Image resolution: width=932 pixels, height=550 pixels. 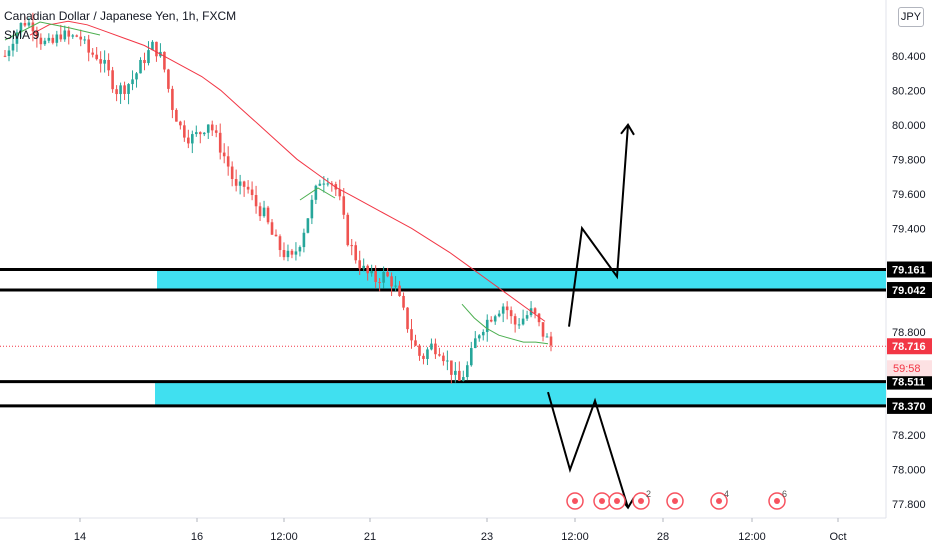 I want to click on x-tick-label: 21, so click(x=370, y=537).